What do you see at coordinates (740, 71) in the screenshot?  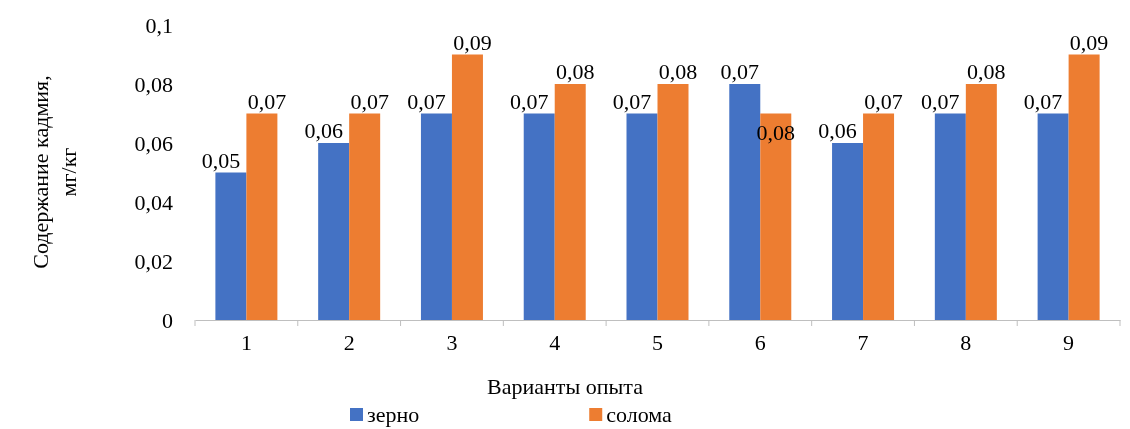 I see `annotation: 0,07` at bounding box center [740, 71].